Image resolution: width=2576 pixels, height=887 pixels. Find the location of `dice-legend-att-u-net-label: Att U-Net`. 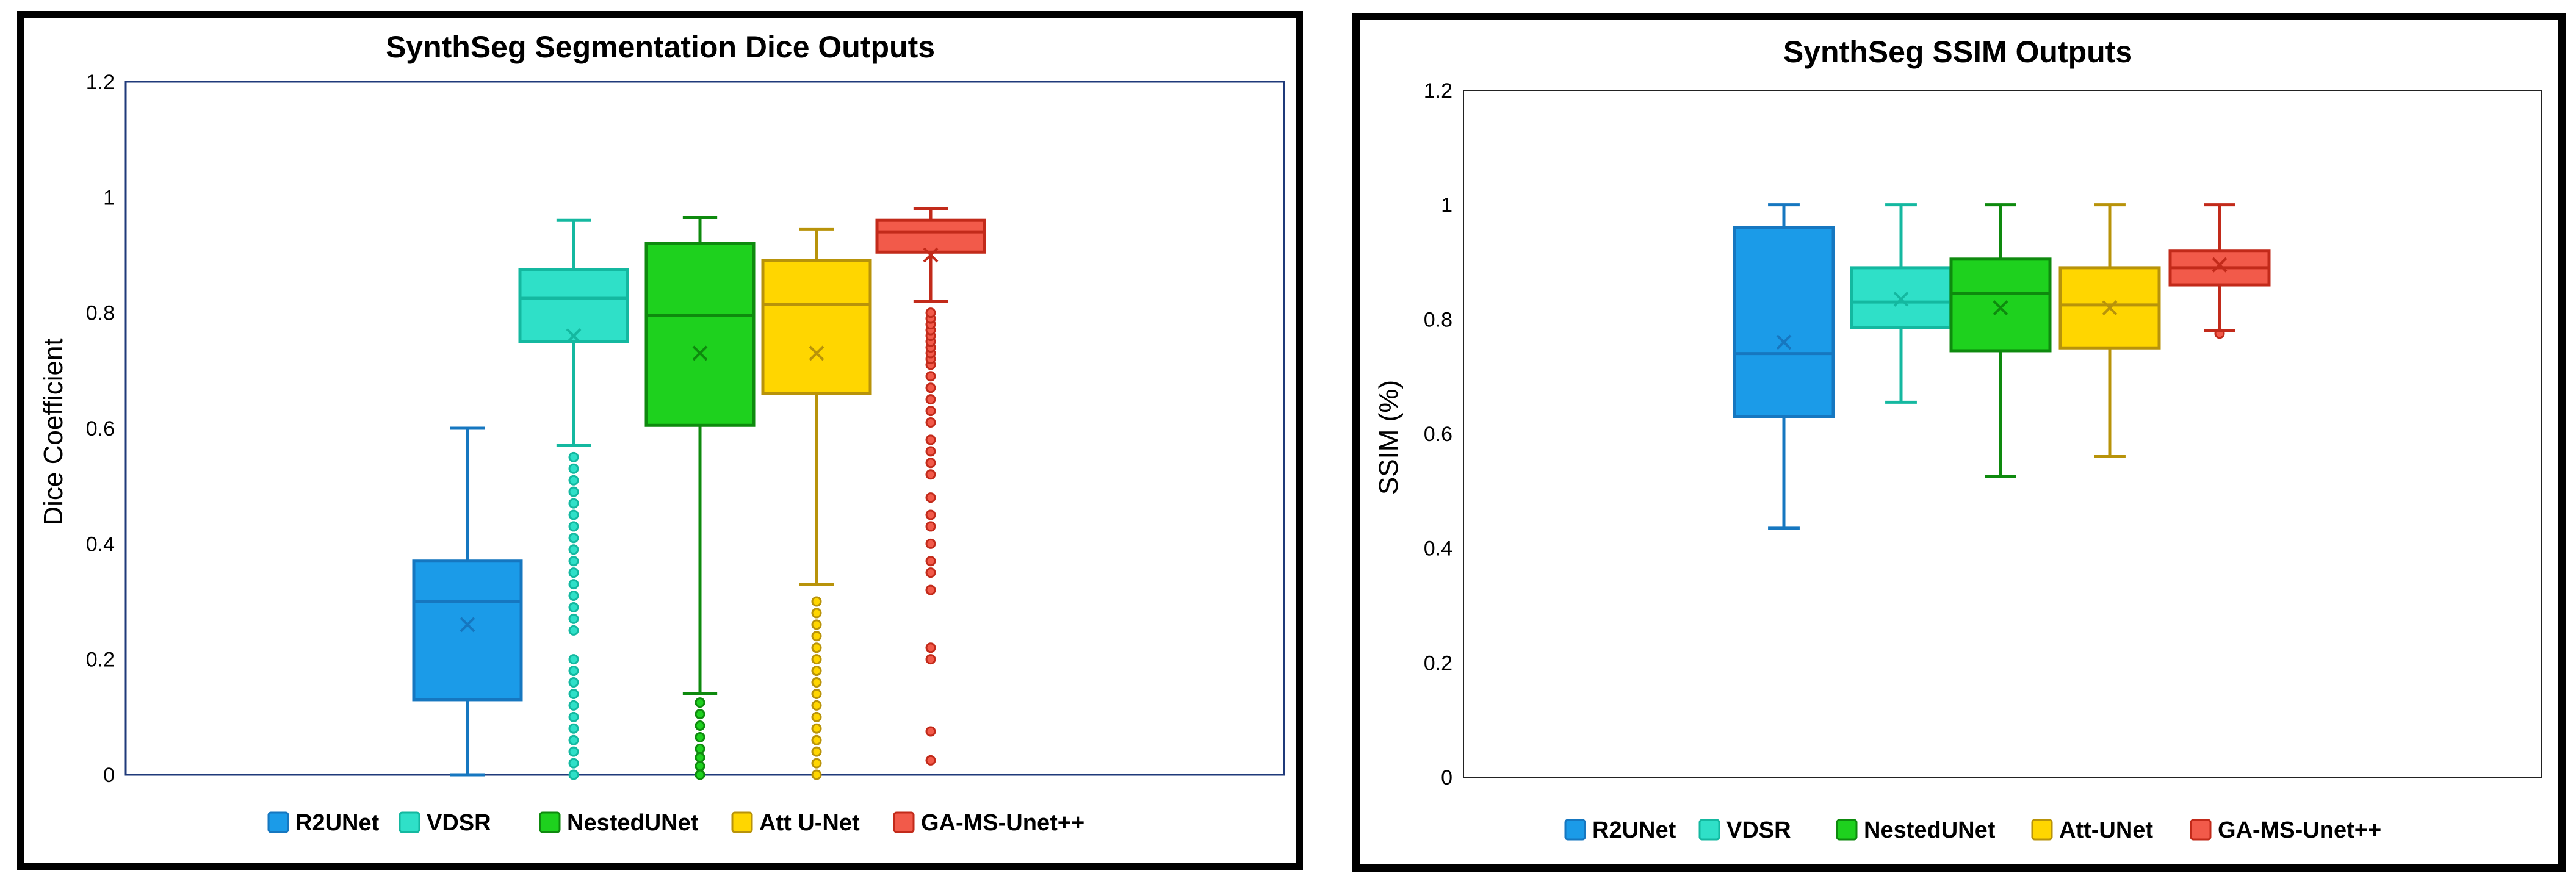

dice-legend-att-u-net-label: Att U-Net is located at coordinates (809, 823).